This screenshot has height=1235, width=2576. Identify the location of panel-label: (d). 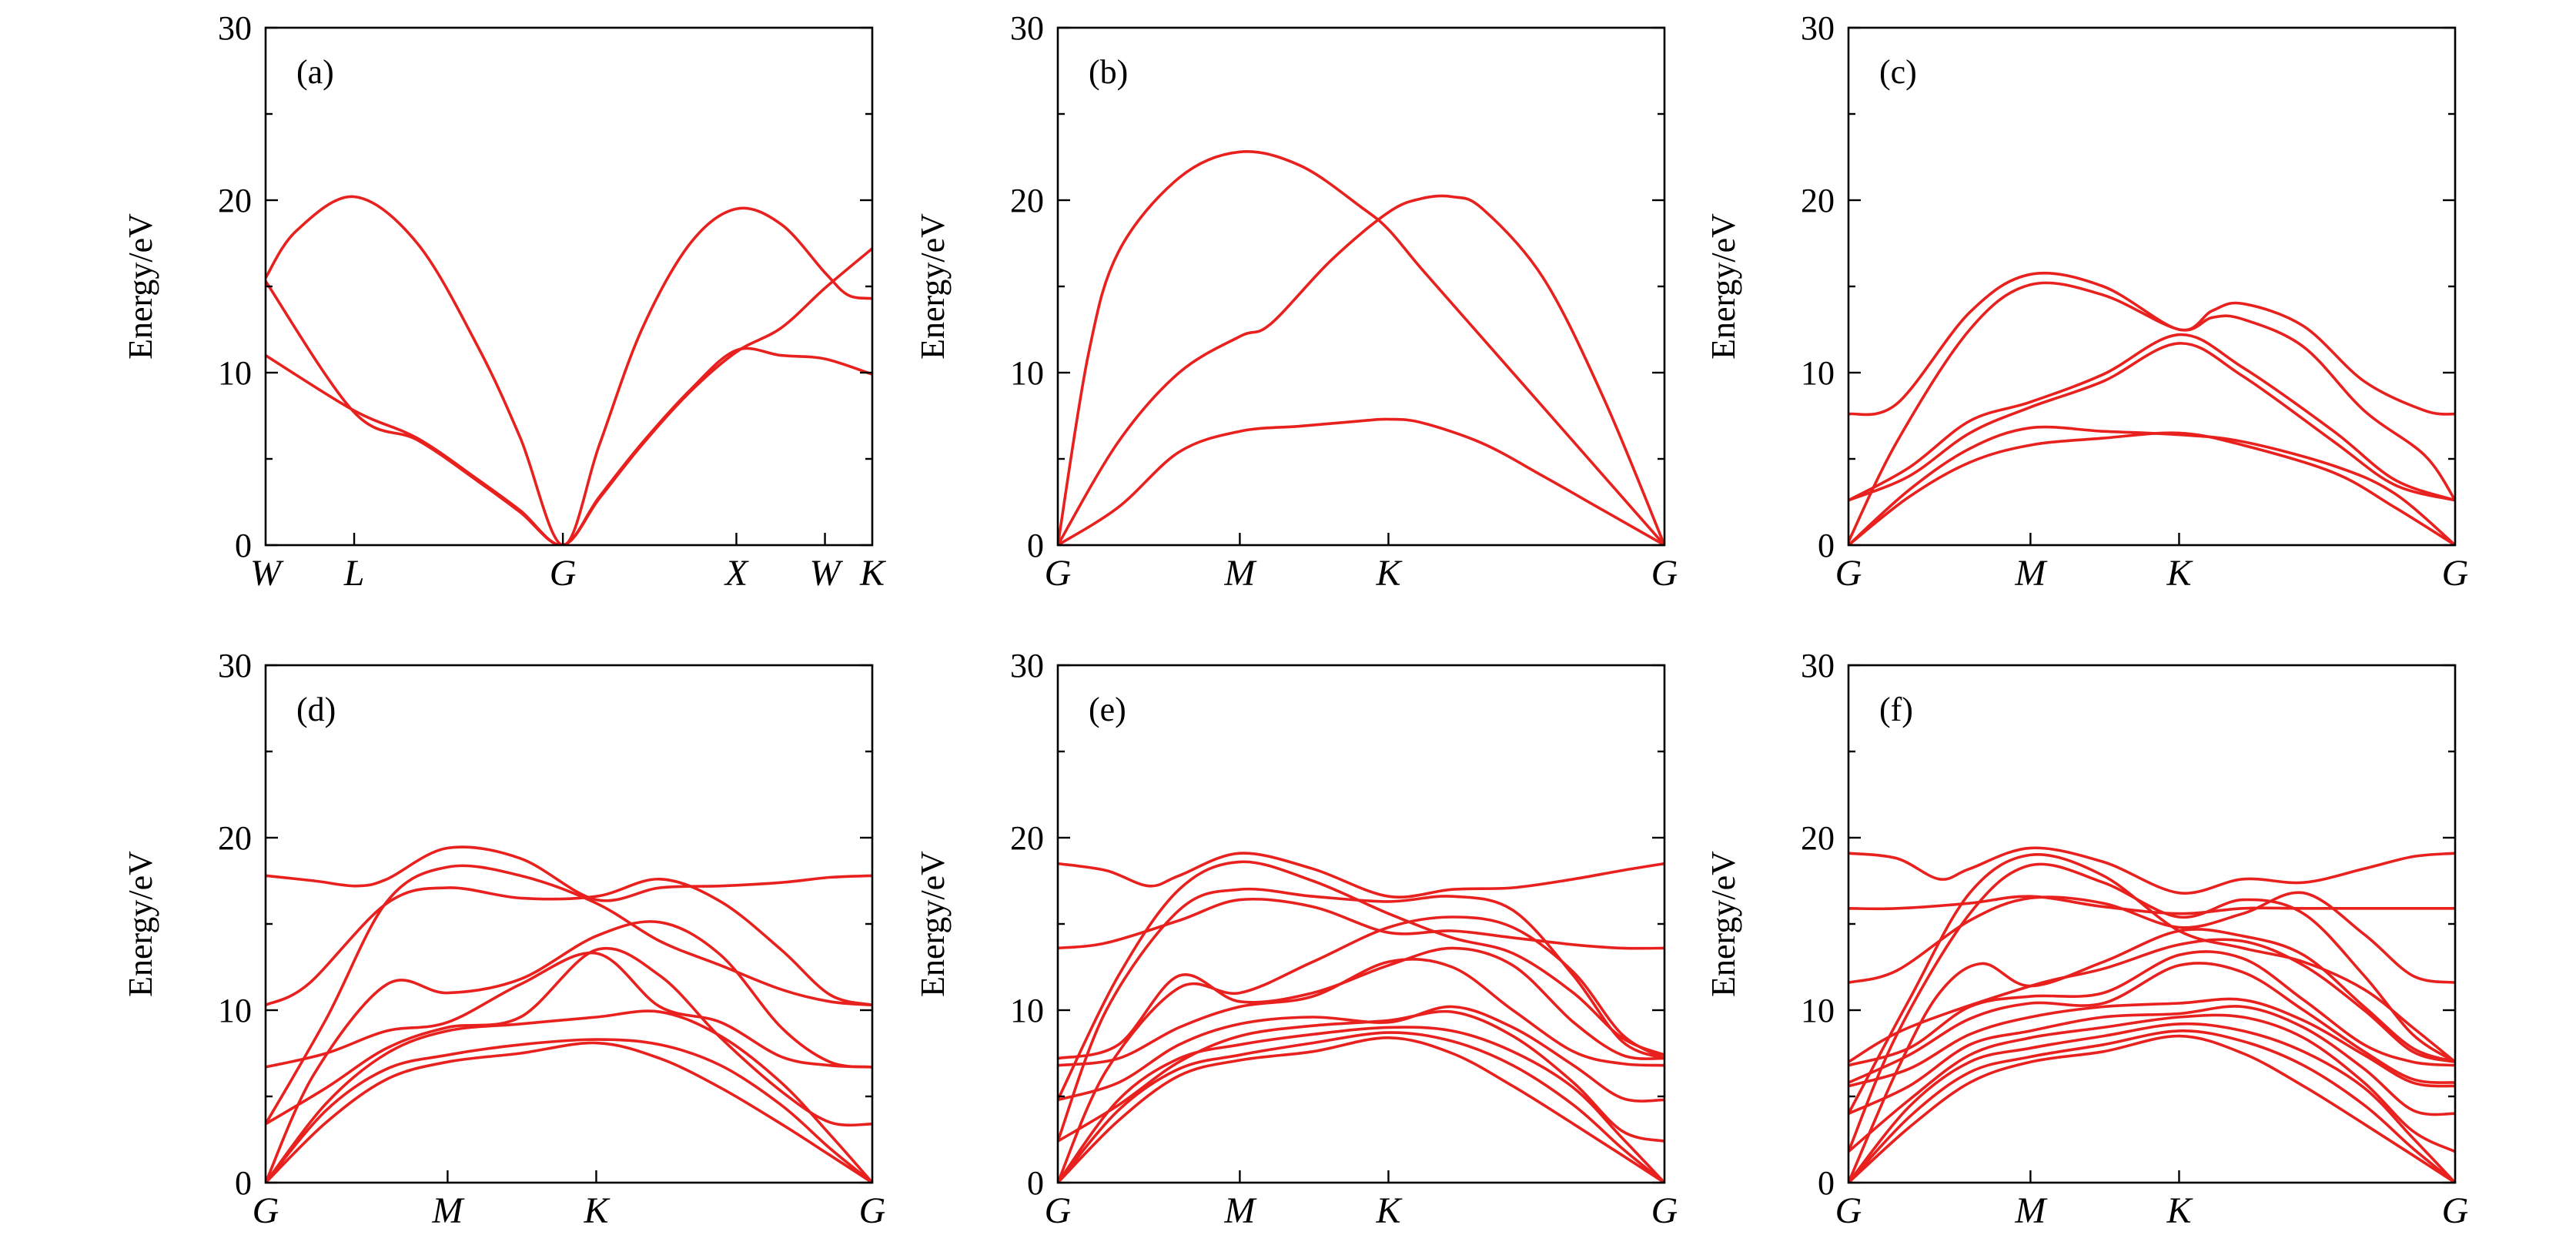
(316, 709).